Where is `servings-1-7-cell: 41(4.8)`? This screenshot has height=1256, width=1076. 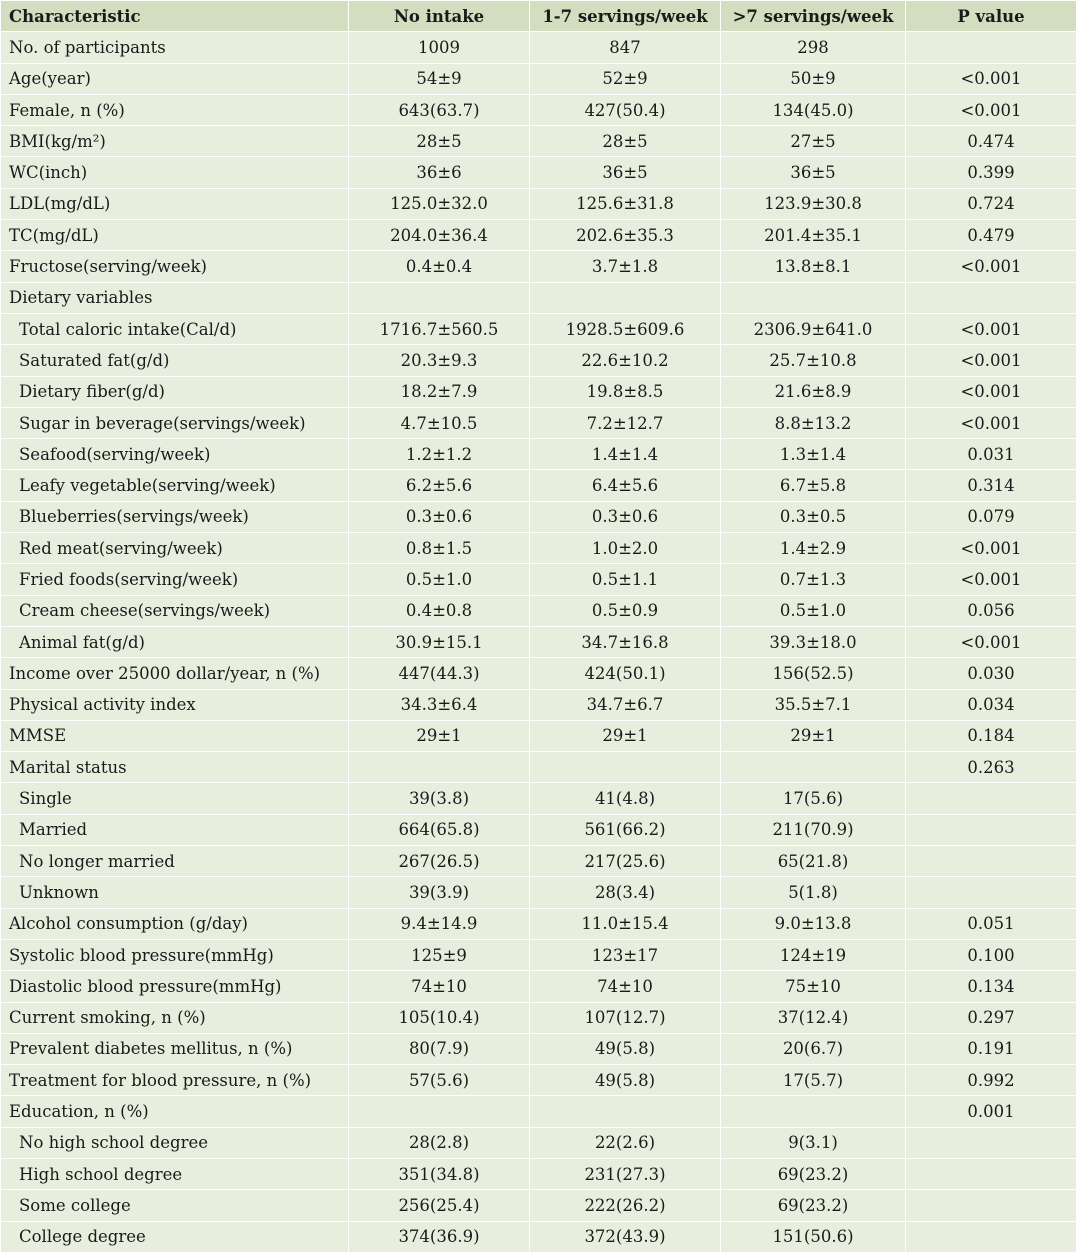 servings-1-7-cell: 41(4.8) is located at coordinates (625, 798).